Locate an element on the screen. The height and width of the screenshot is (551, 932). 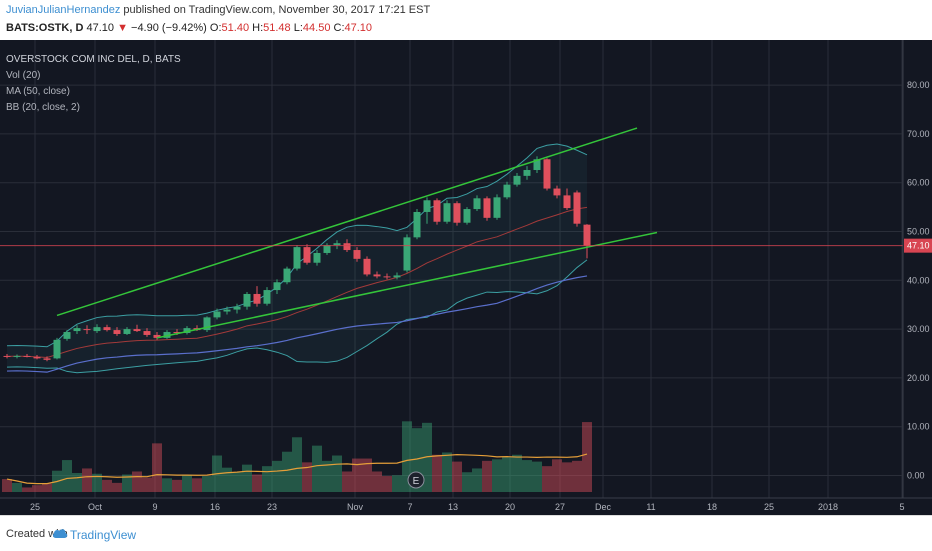
ohlc-low-label: L: is located at coordinates (298, 28).